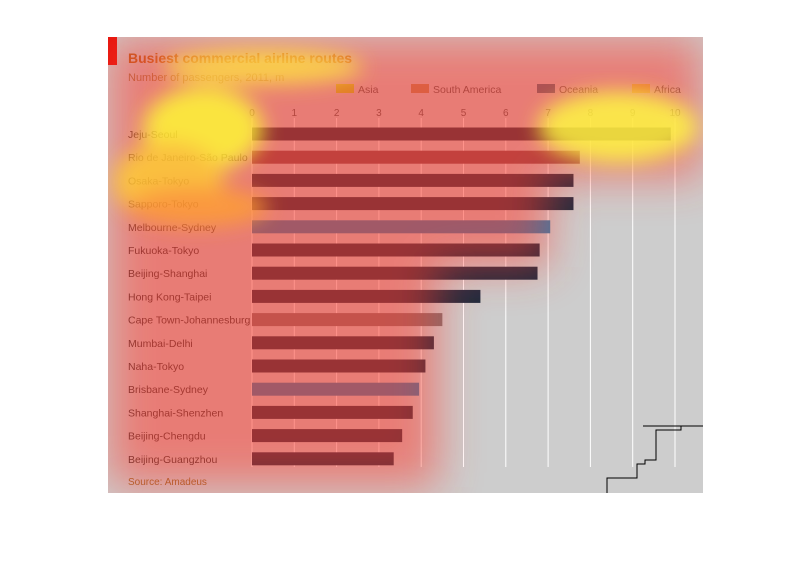 The width and height of the screenshot is (810, 588). Describe the element at coordinates (506, 113) in the screenshot. I see `x-tick-label: 6` at that location.